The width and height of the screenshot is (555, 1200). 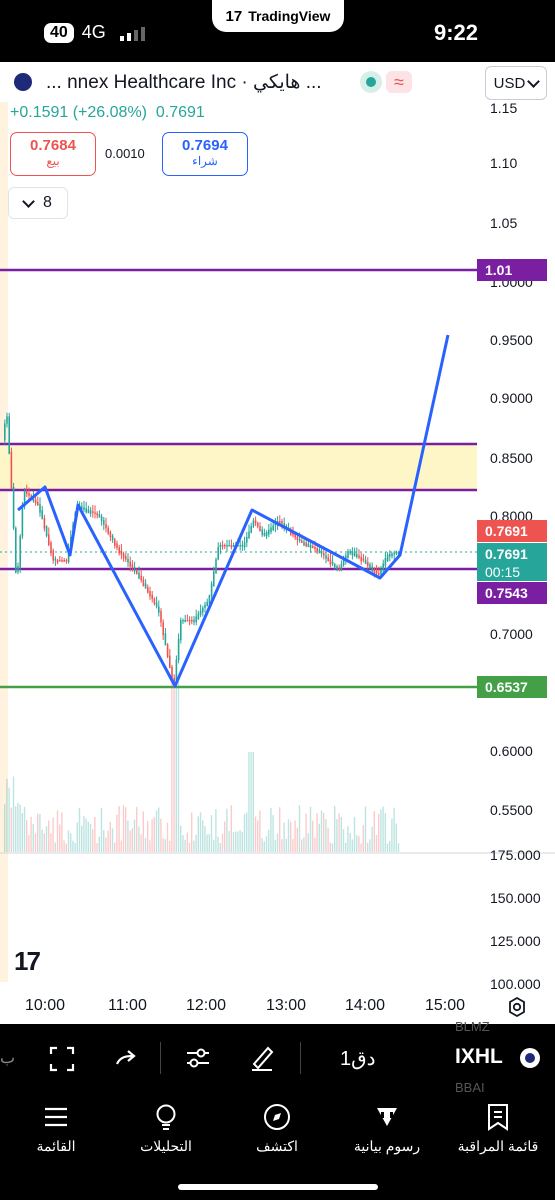 What do you see at coordinates (399, 82) in the screenshot?
I see `extended-hours-icon: ≈` at bounding box center [399, 82].